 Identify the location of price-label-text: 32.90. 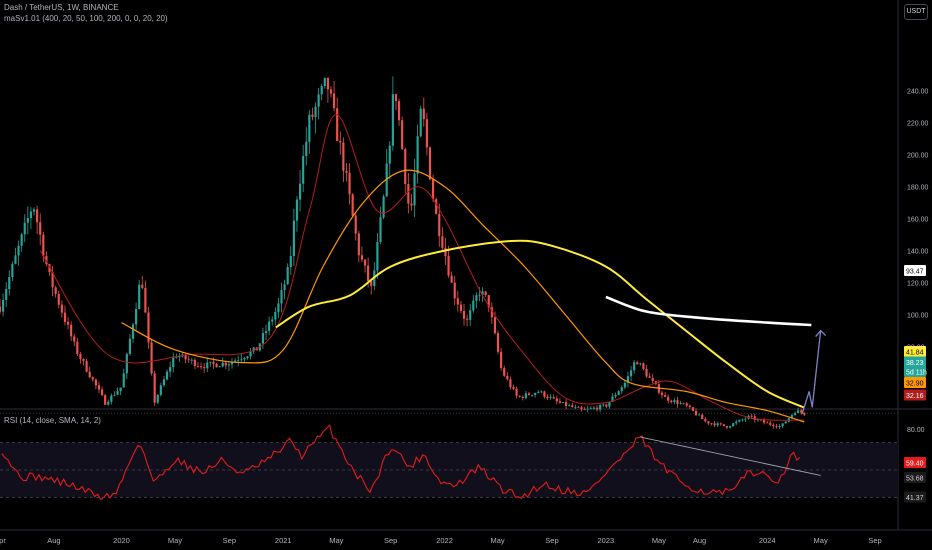
(915, 384).